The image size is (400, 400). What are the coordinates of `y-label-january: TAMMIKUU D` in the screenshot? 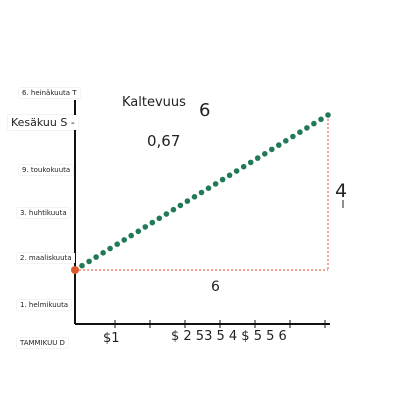 It's located at (42, 343).